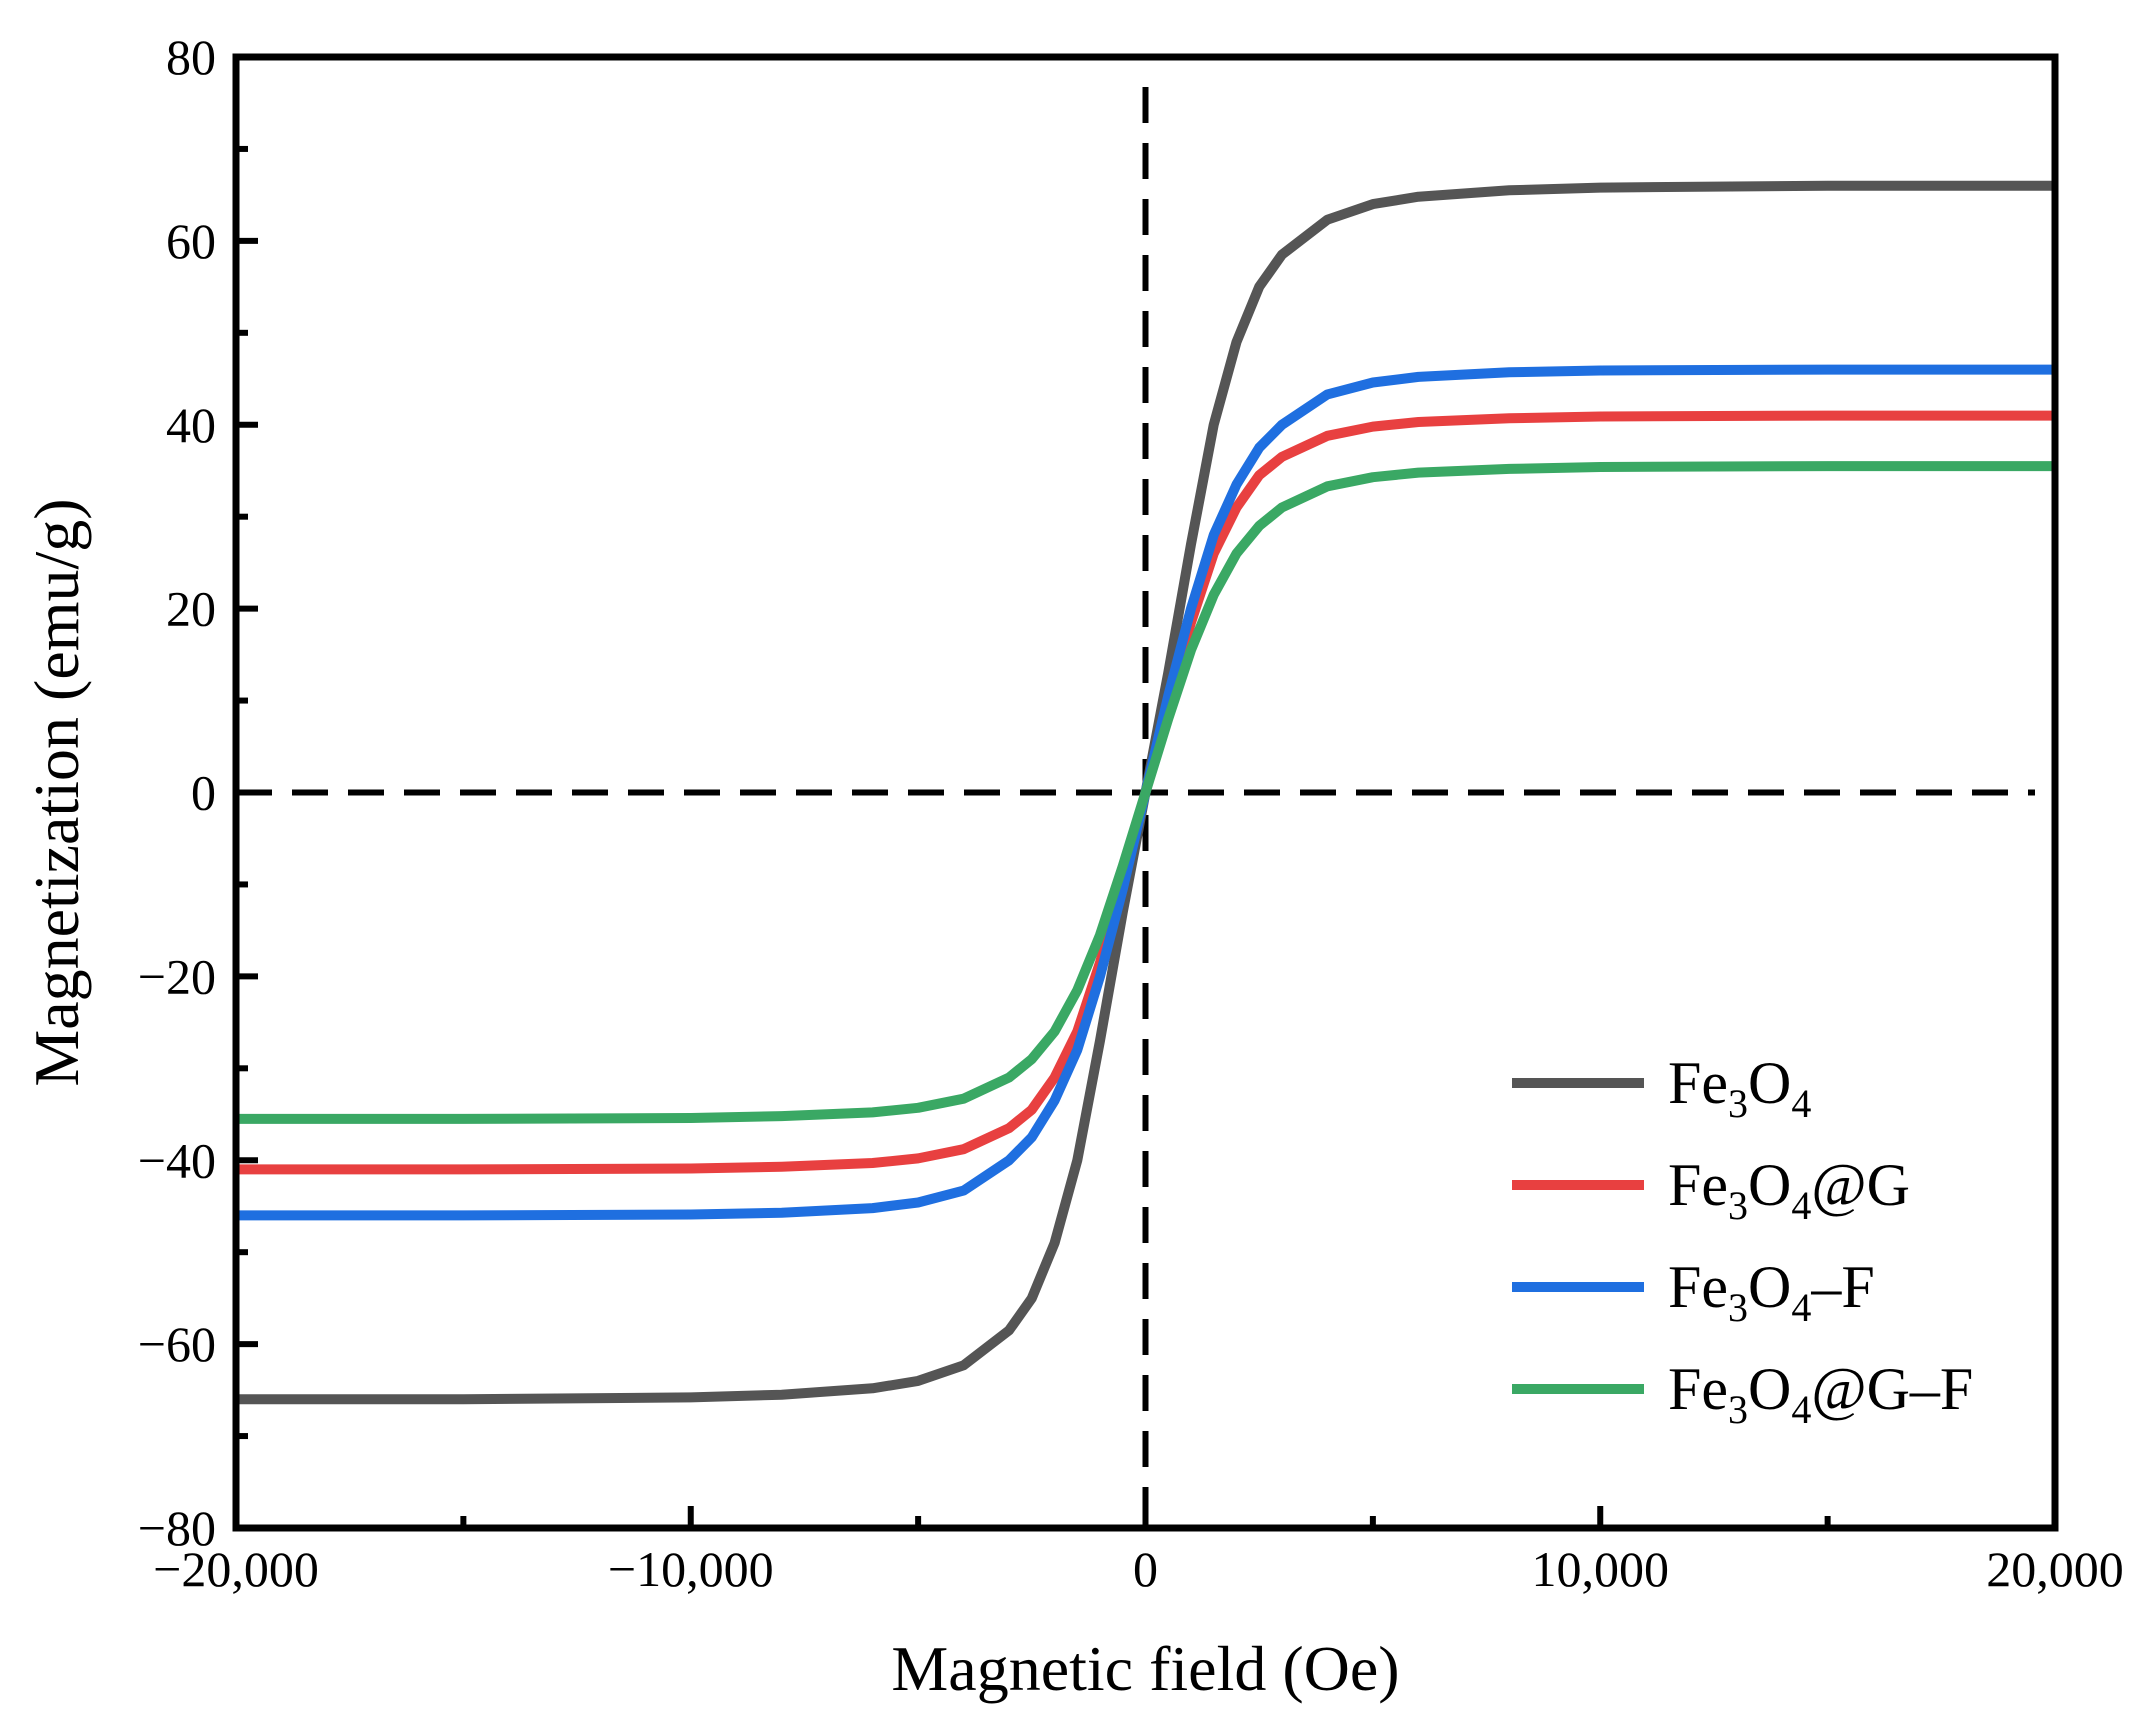 This screenshot has height=1720, width=2143. What do you see at coordinates (236, 1569) in the screenshot?
I see `x-tick-label: −20,000` at bounding box center [236, 1569].